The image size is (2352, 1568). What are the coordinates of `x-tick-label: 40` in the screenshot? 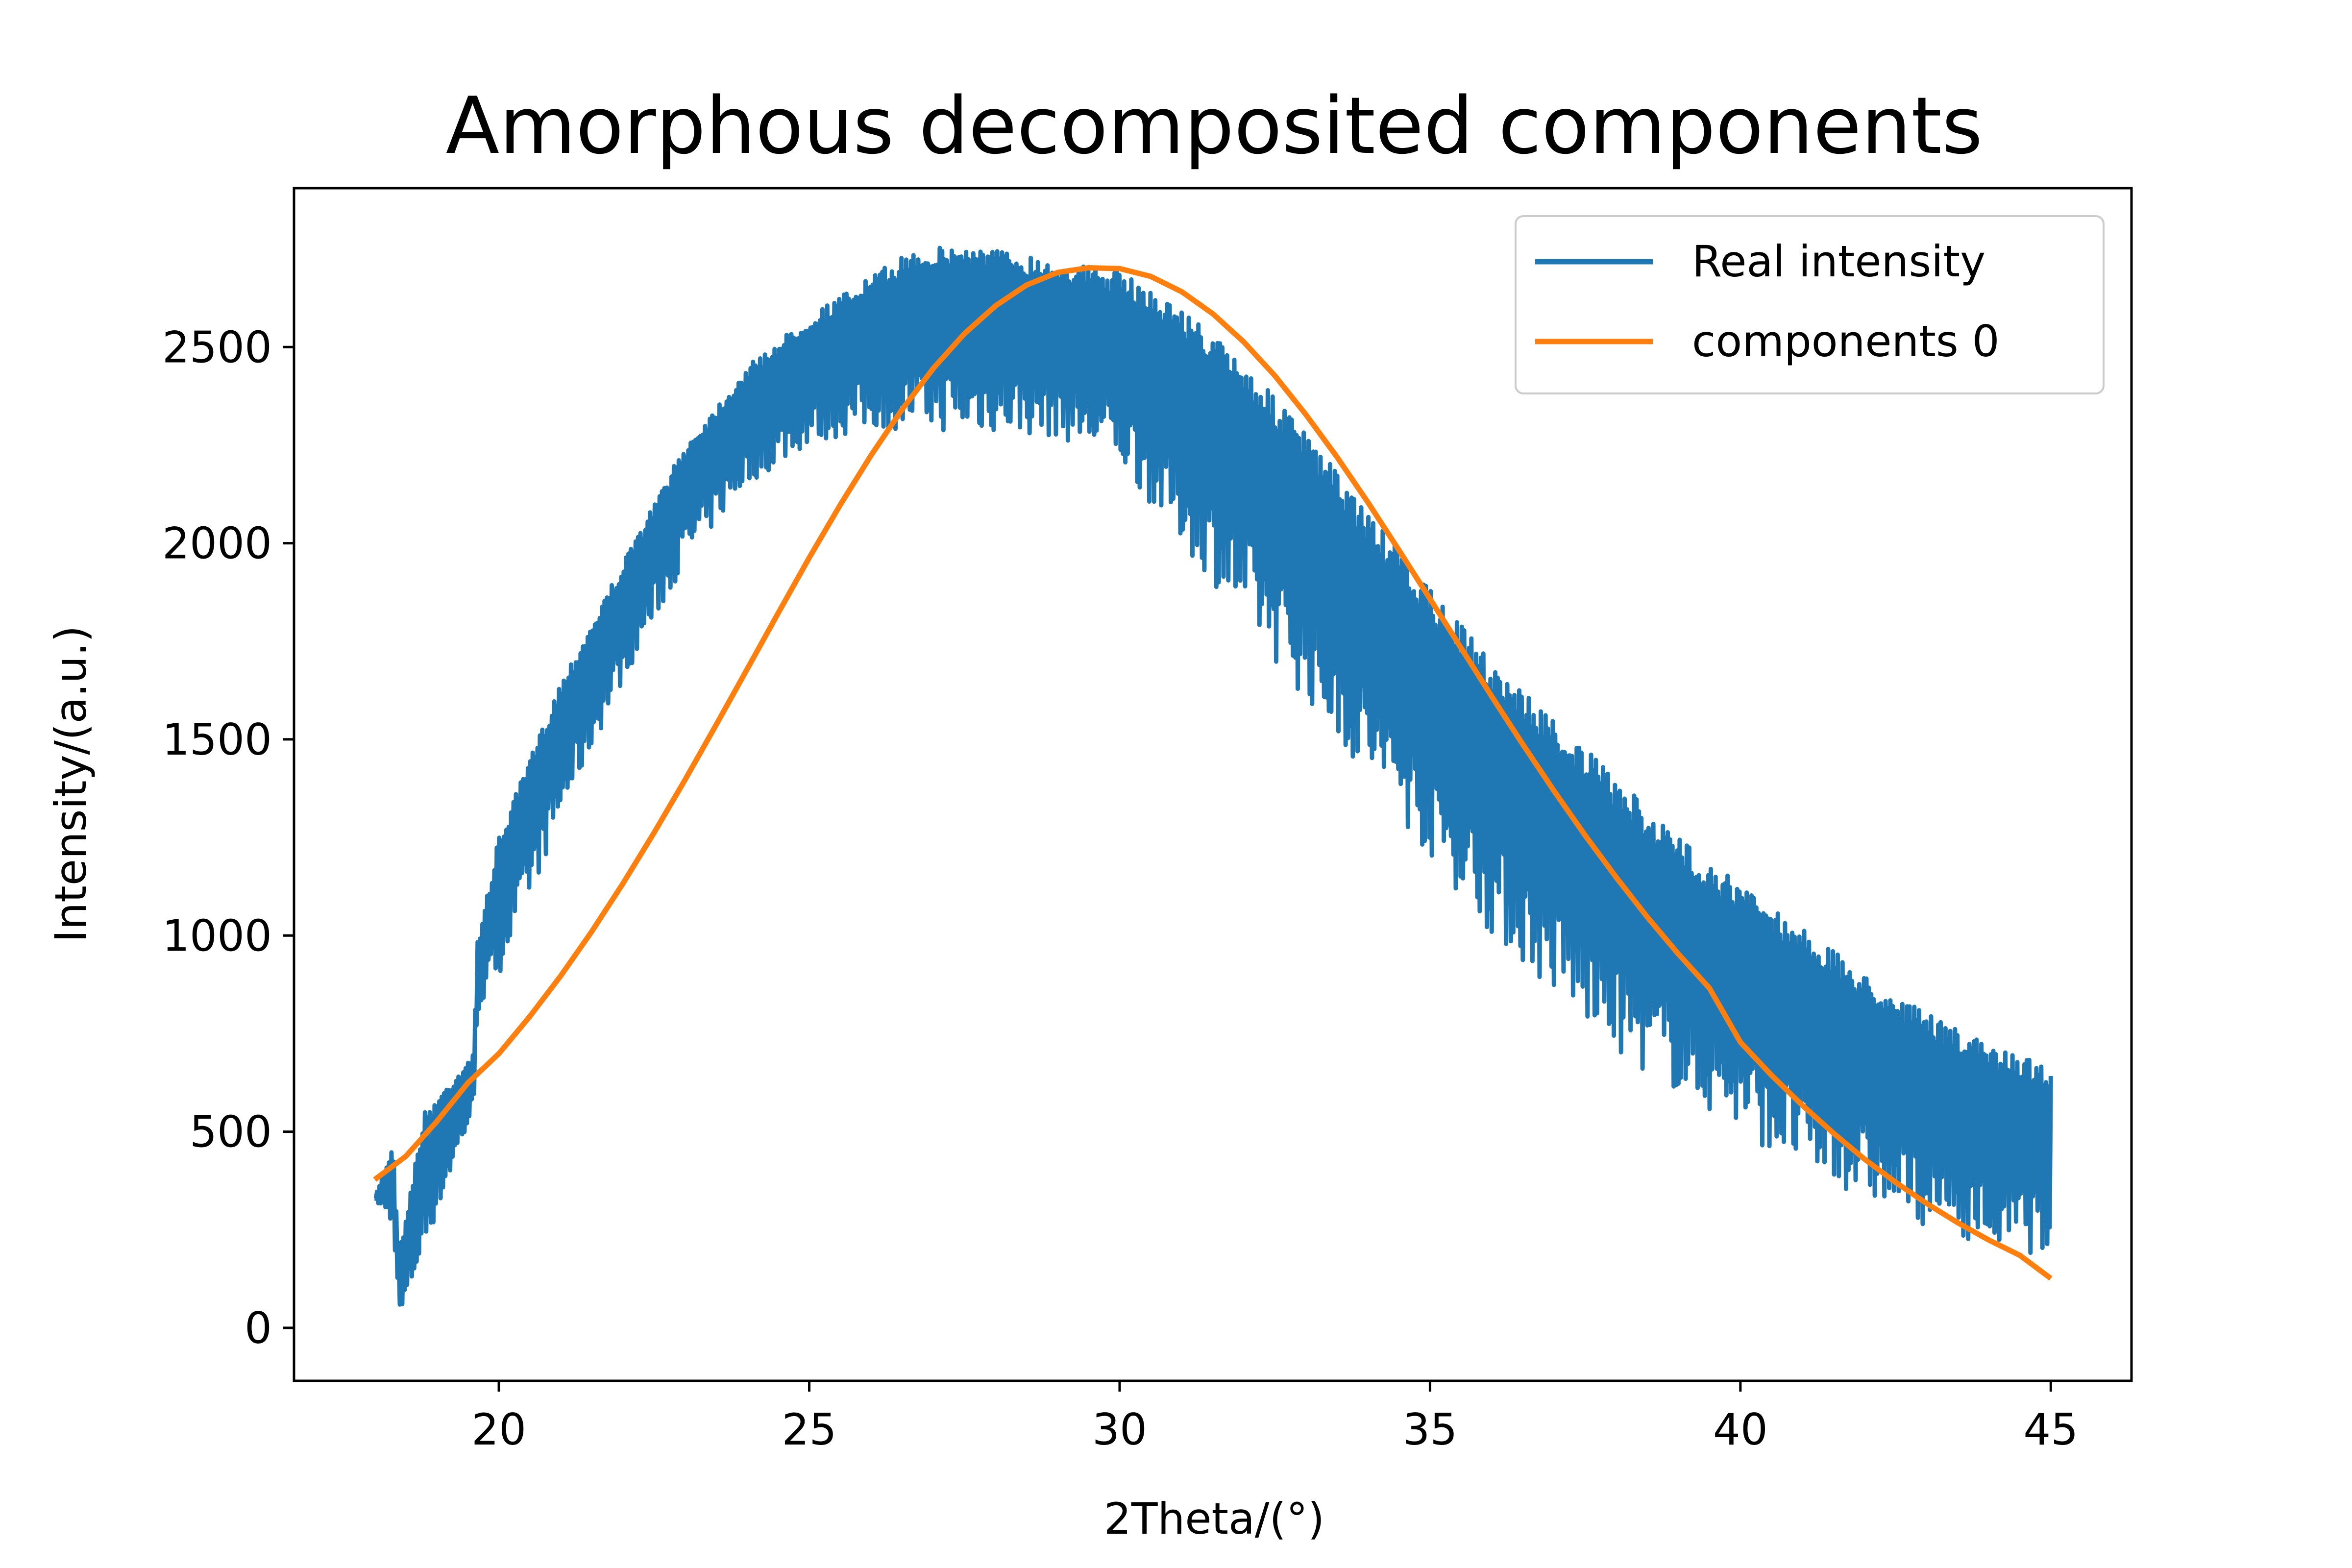 It's located at (1740, 1429).